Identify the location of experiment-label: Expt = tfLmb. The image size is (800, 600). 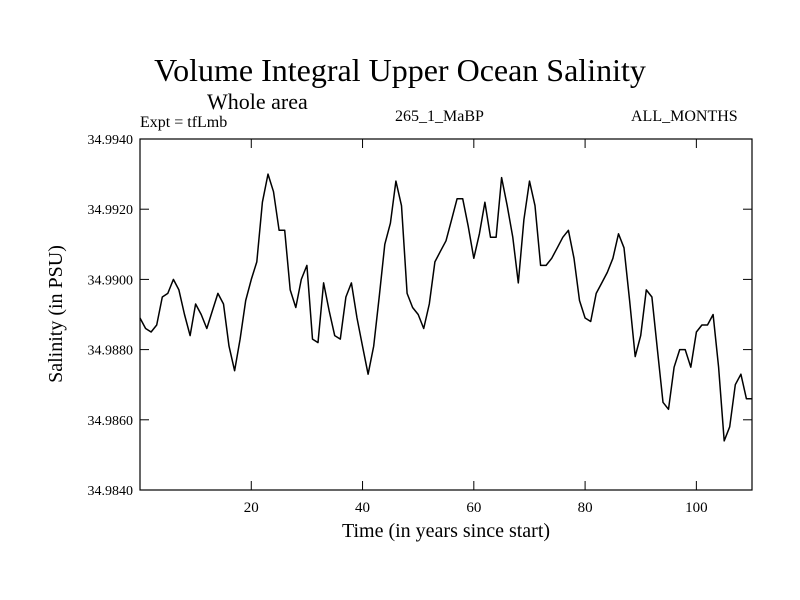
(184, 122).